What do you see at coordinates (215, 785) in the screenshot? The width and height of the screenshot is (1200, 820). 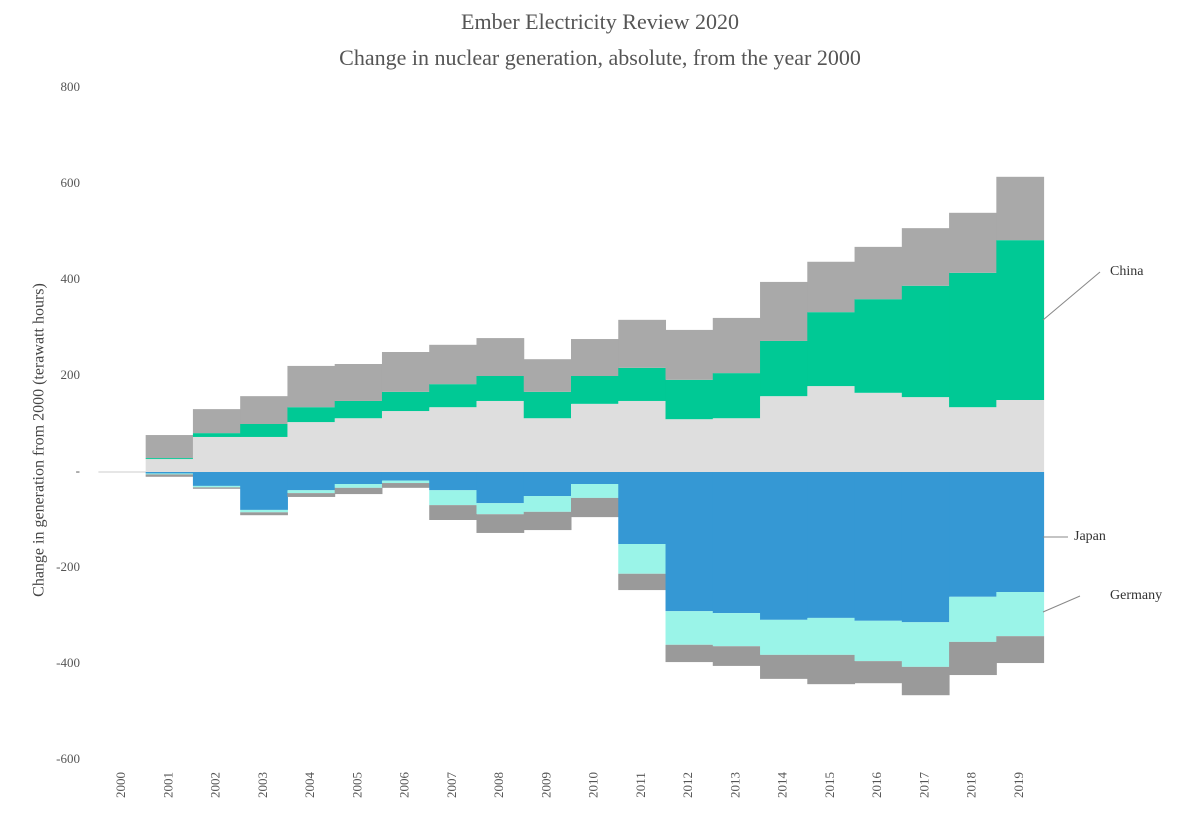 I see `x-tick-label: 2002` at bounding box center [215, 785].